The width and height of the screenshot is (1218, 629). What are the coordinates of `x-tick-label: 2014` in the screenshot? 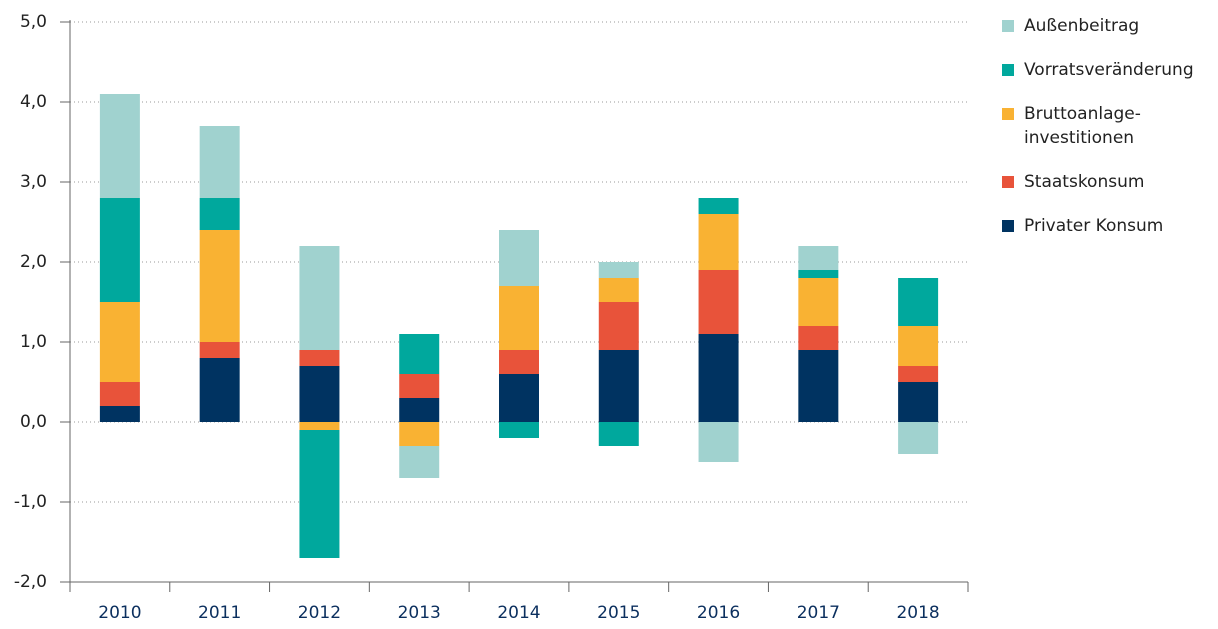 It's located at (518, 613).